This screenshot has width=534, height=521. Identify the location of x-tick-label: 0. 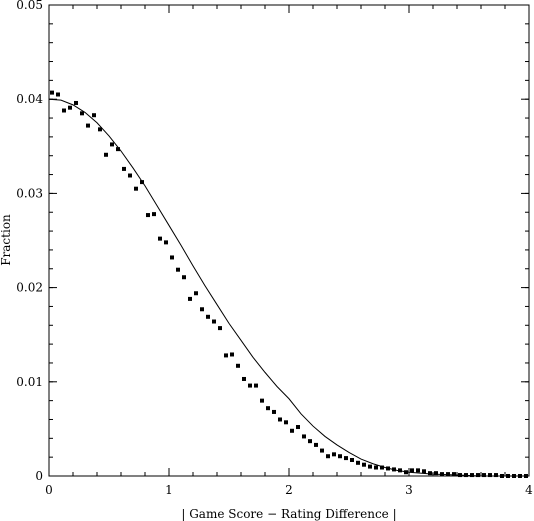
(49, 490).